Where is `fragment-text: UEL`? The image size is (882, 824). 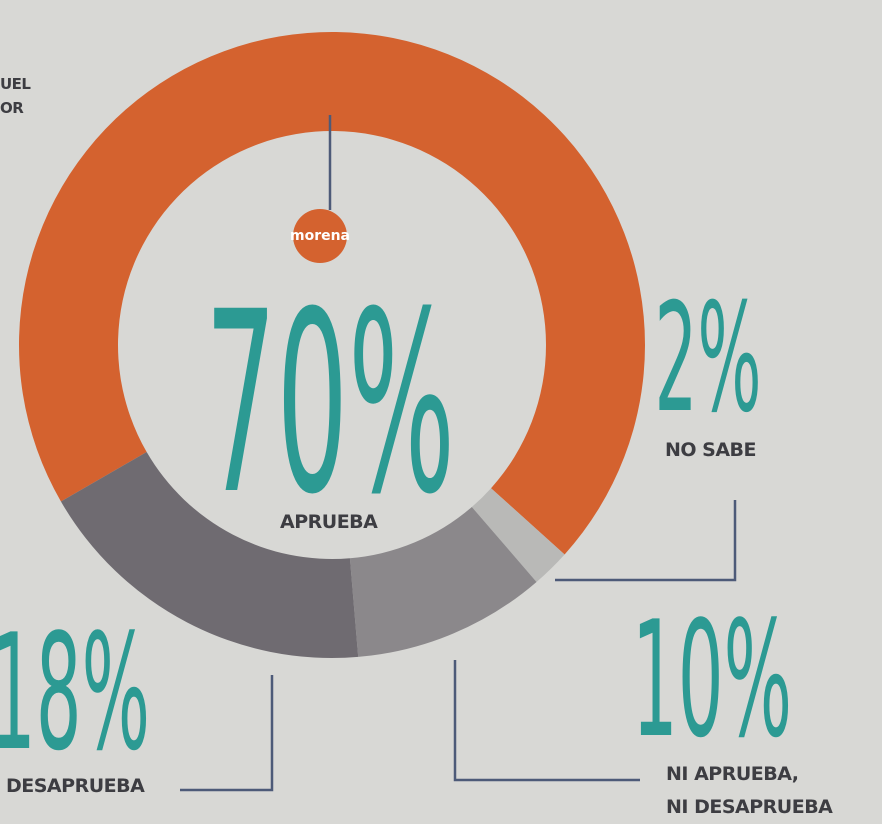 fragment-text: UEL is located at coordinates (15, 84).